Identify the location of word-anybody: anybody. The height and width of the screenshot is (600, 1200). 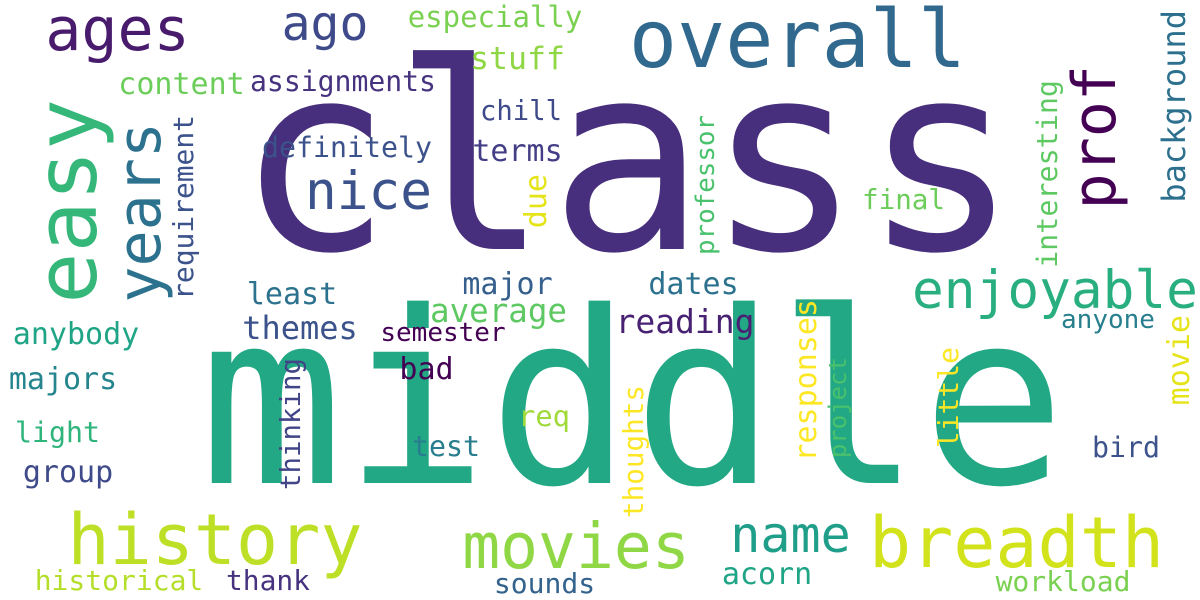
(76, 334).